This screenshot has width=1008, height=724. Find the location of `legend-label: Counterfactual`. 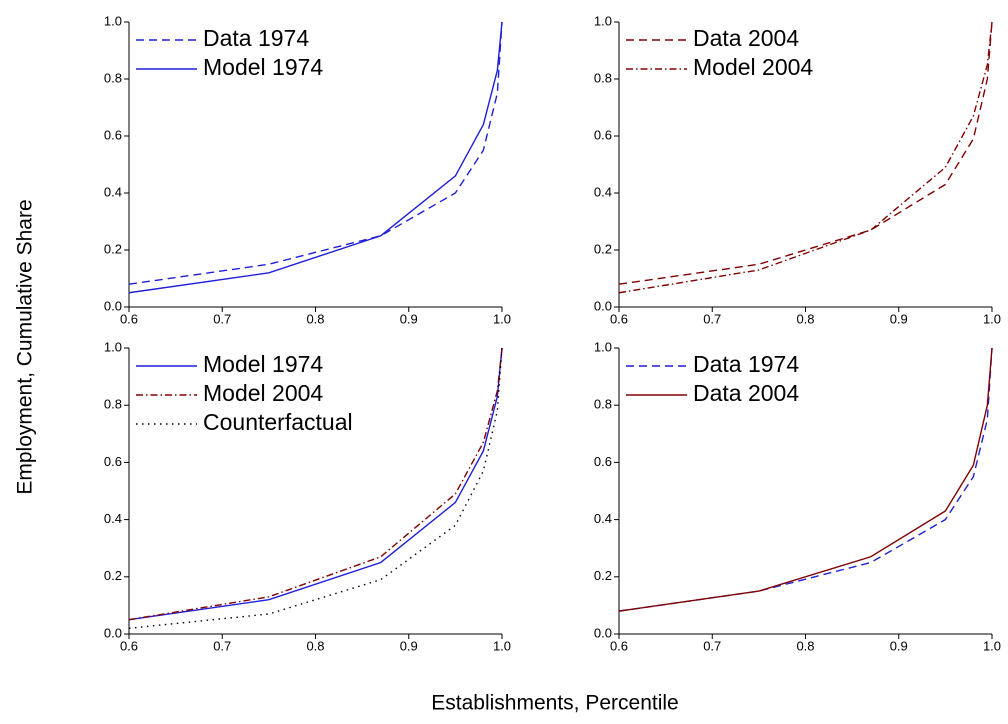

legend-label: Counterfactual is located at coordinates (278, 422).